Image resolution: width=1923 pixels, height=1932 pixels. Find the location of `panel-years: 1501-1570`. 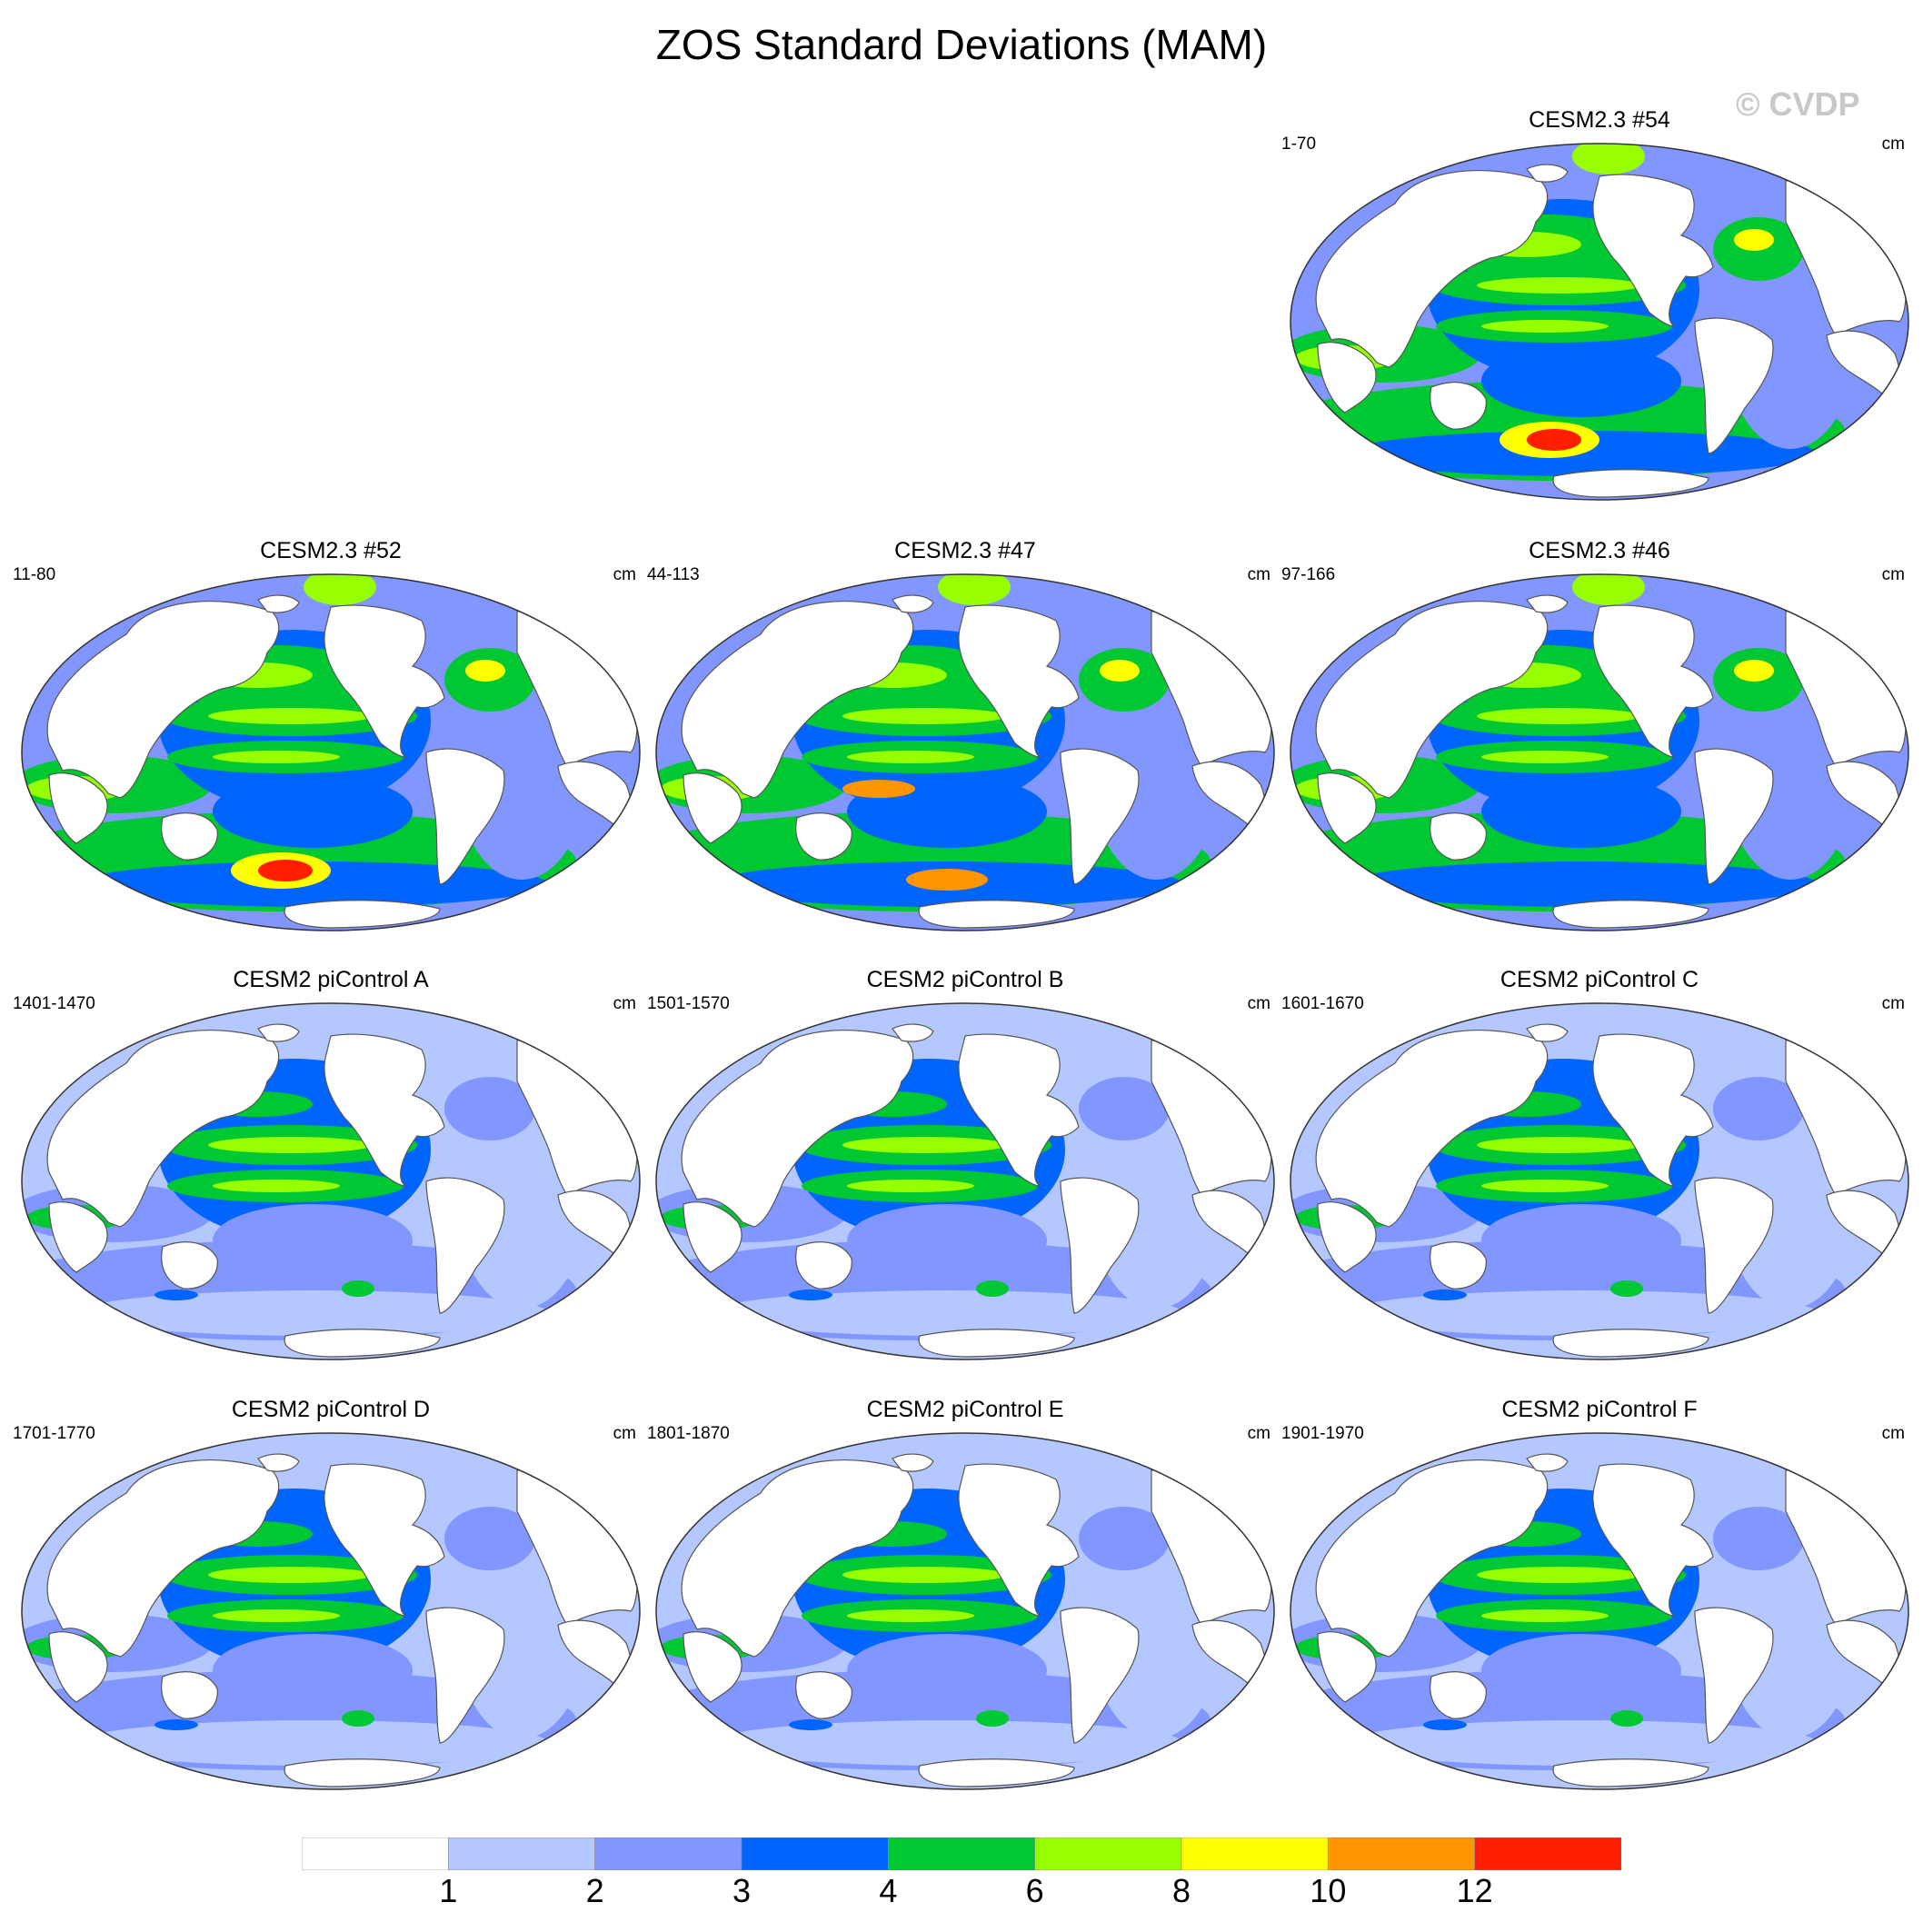

panel-years: 1501-1570 is located at coordinates (688, 1003).